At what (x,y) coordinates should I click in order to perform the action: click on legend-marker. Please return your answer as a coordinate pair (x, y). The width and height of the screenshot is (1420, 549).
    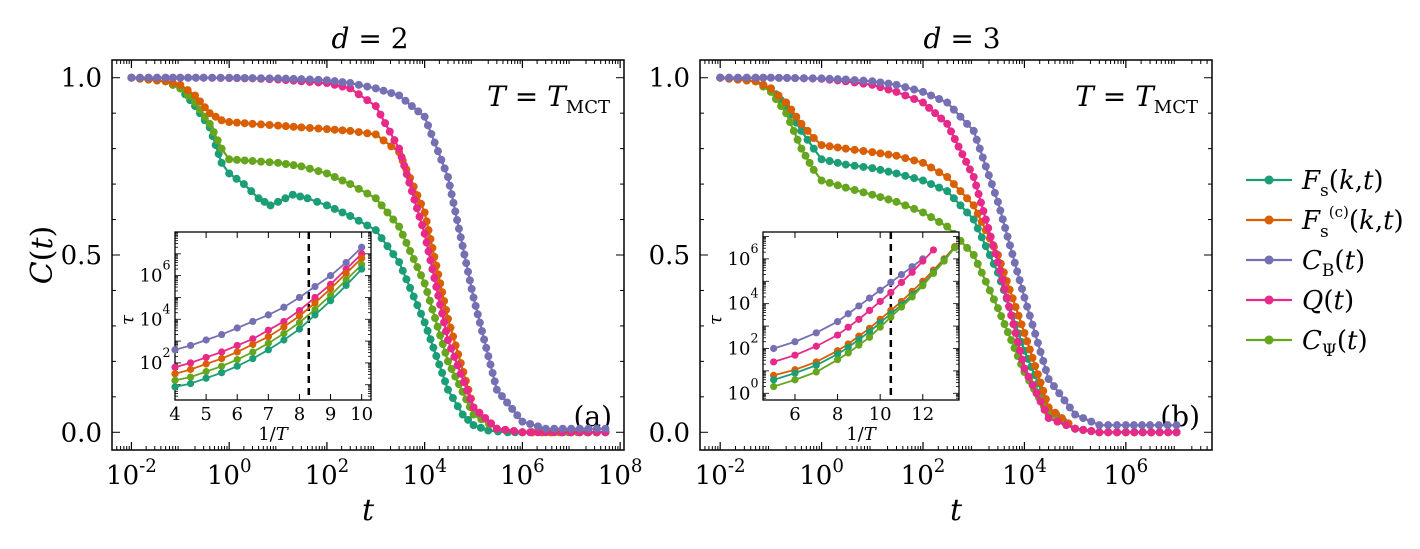
    Looking at the image, I should click on (1269, 300).